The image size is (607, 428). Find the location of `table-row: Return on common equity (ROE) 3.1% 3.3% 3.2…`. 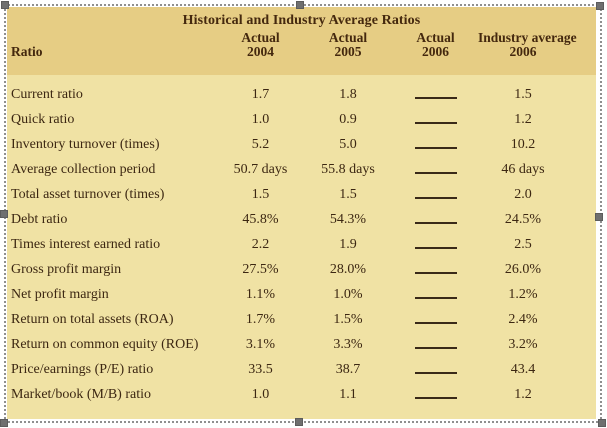

table-row: Return on common equity (ROE) 3.1% 3.3% 3.2… is located at coordinates (301, 344).